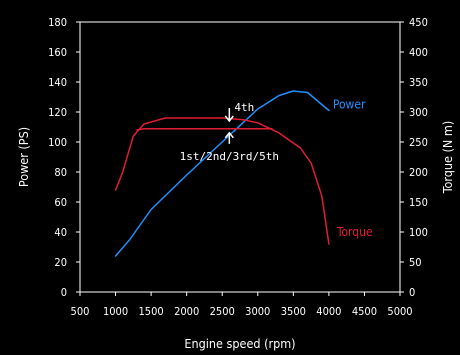  Describe the element at coordinates (204, 129) in the screenshot. I see `series-line-1st-2nd-3rd-5th` at that location.